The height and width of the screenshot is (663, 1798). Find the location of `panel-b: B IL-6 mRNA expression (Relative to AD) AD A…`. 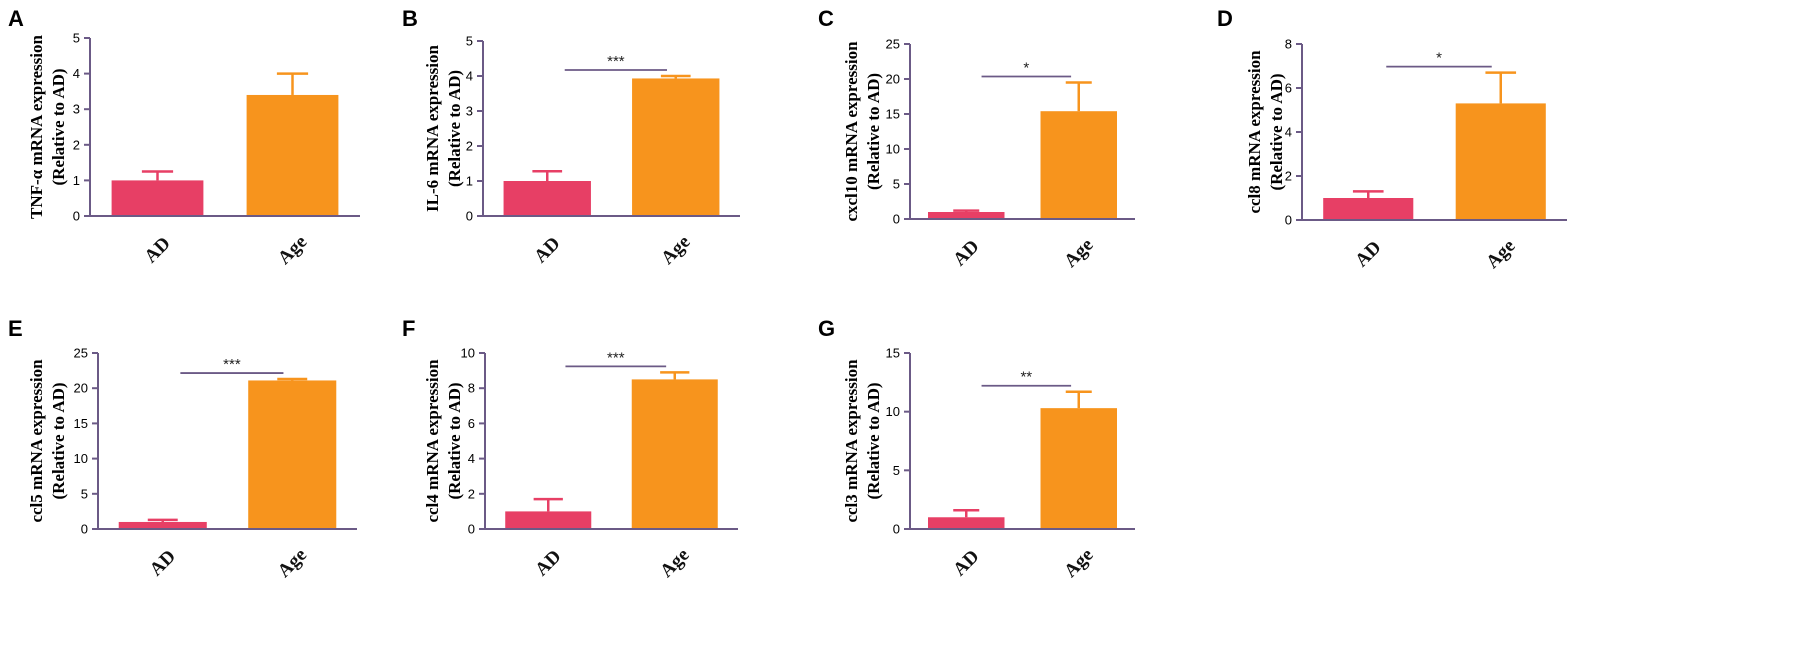

panel-b: B IL-6 mRNA expression (Relative to AD) AD A… is located at coordinates (571, 137).